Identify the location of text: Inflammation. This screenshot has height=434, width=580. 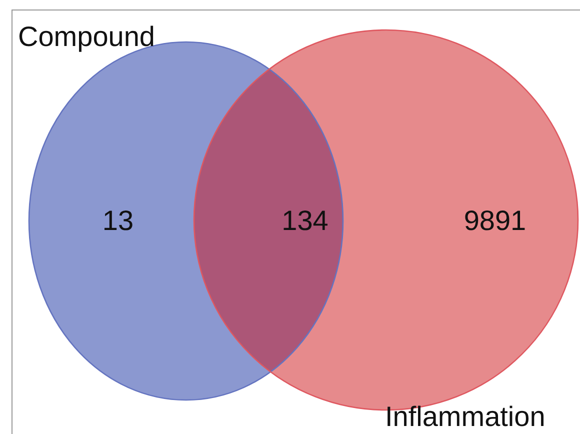
(465, 416).